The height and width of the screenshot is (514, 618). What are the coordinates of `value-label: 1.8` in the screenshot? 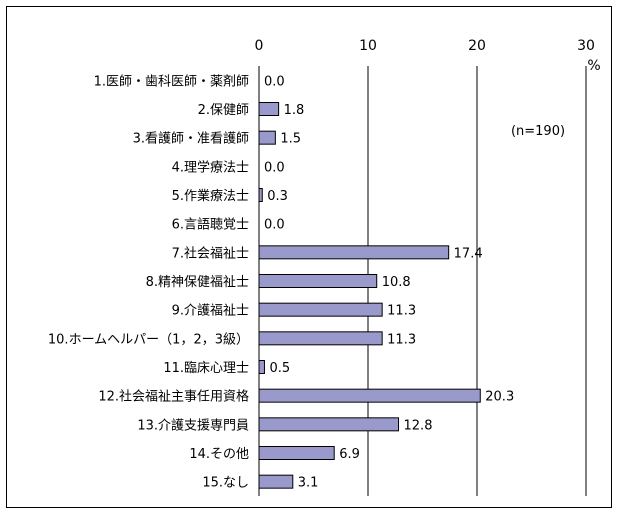 It's located at (294, 110).